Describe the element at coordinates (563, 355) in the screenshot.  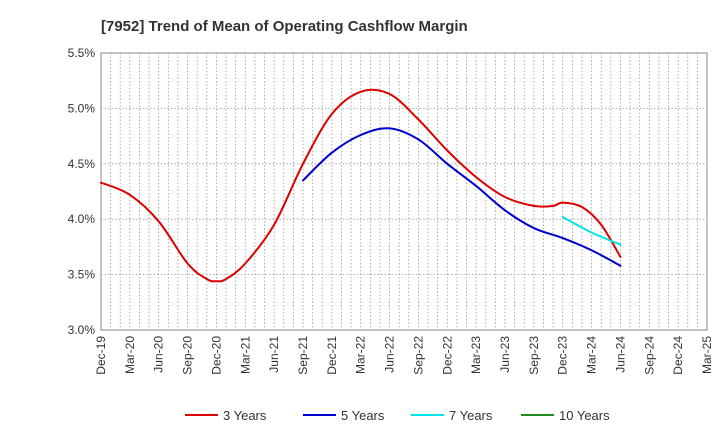
I see `x-tick-label: Dec-23` at that location.